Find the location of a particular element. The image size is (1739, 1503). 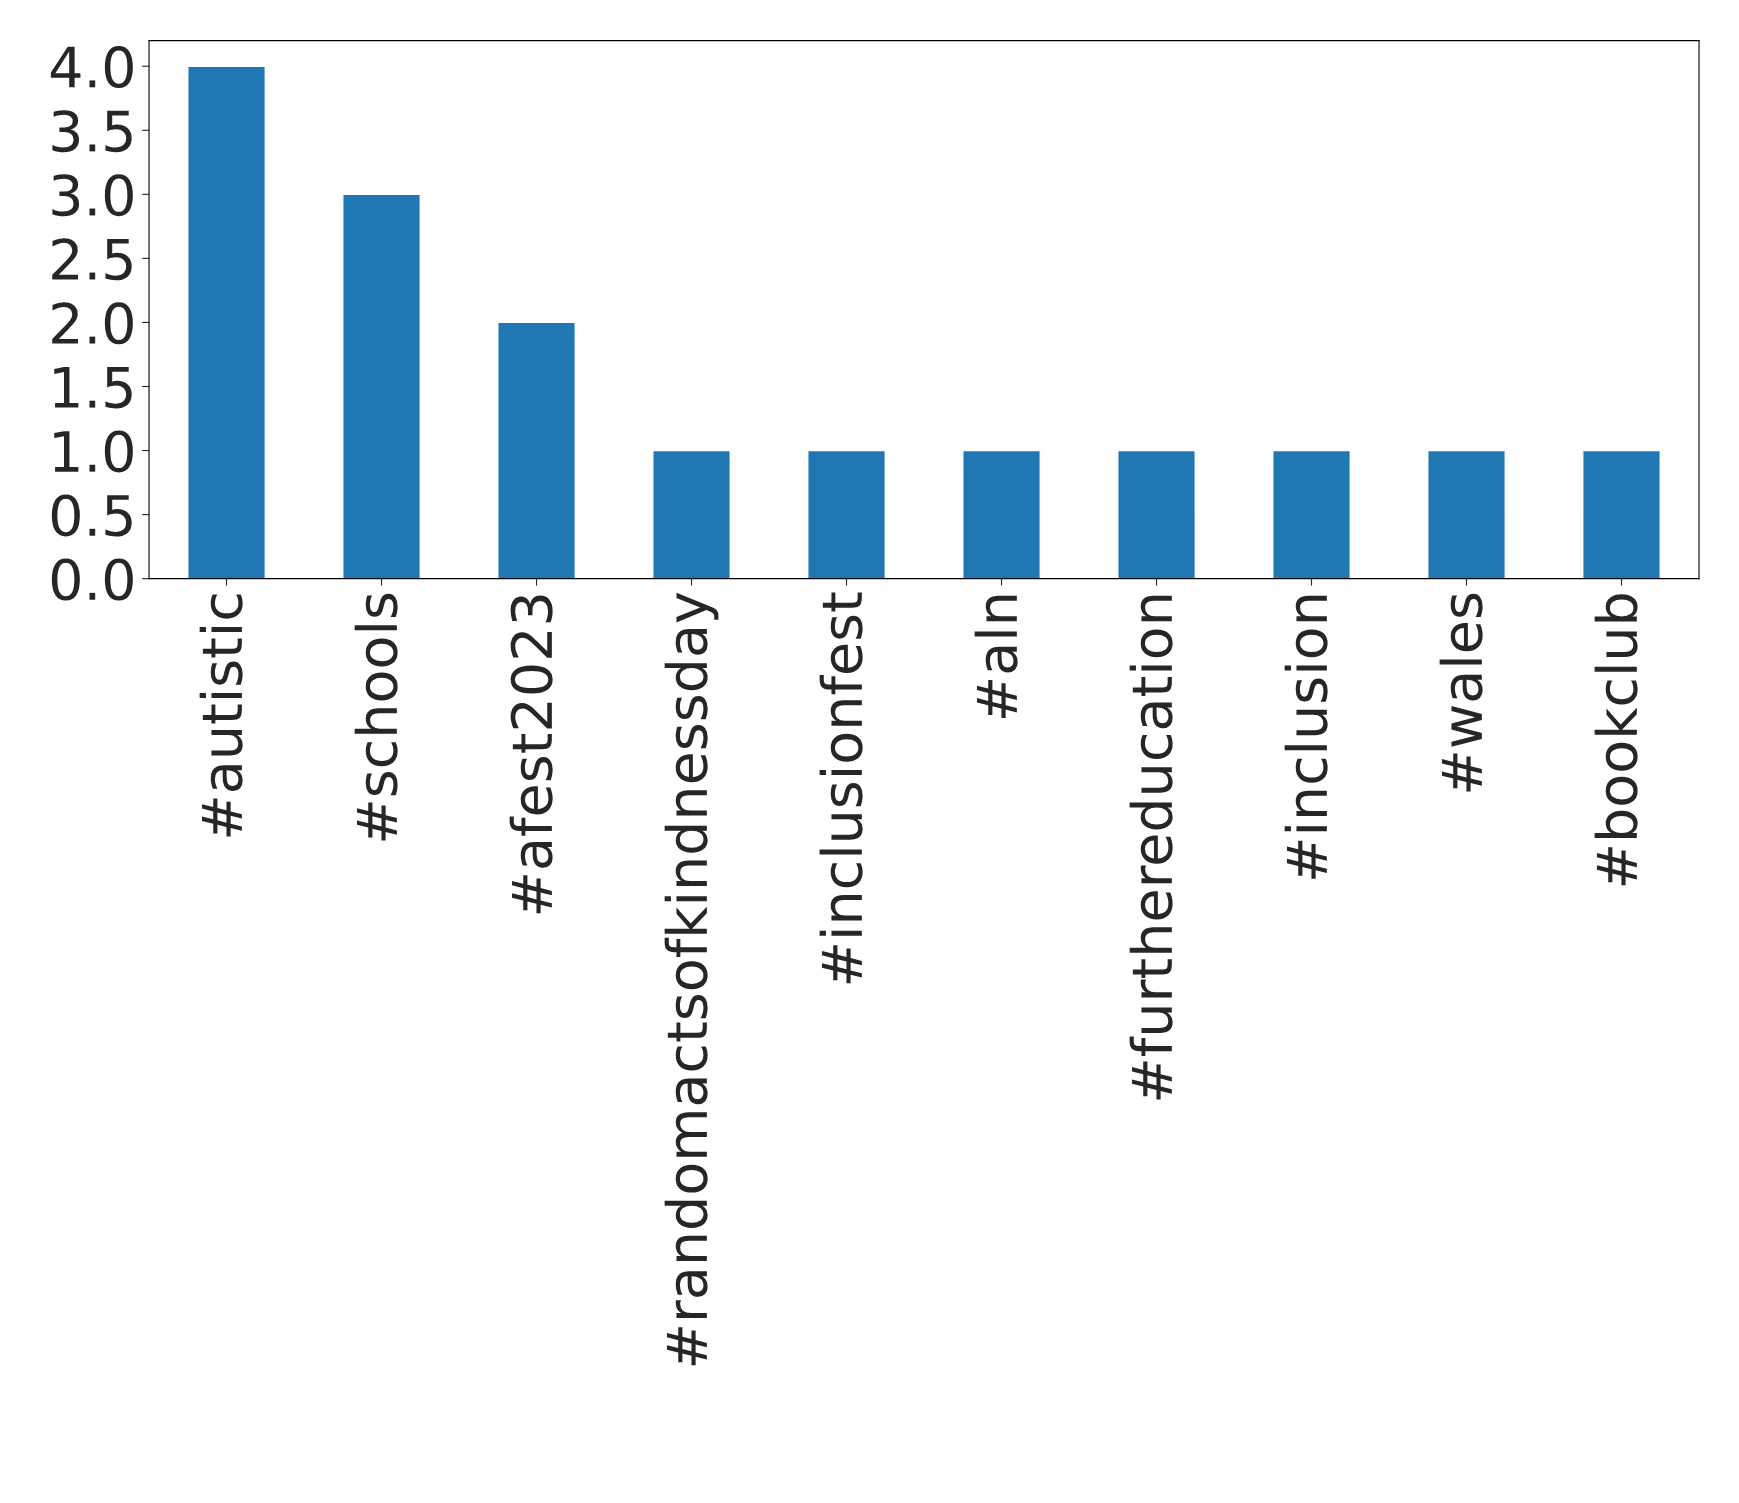

x-tick-label: #afest2023 is located at coordinates (531, 754).